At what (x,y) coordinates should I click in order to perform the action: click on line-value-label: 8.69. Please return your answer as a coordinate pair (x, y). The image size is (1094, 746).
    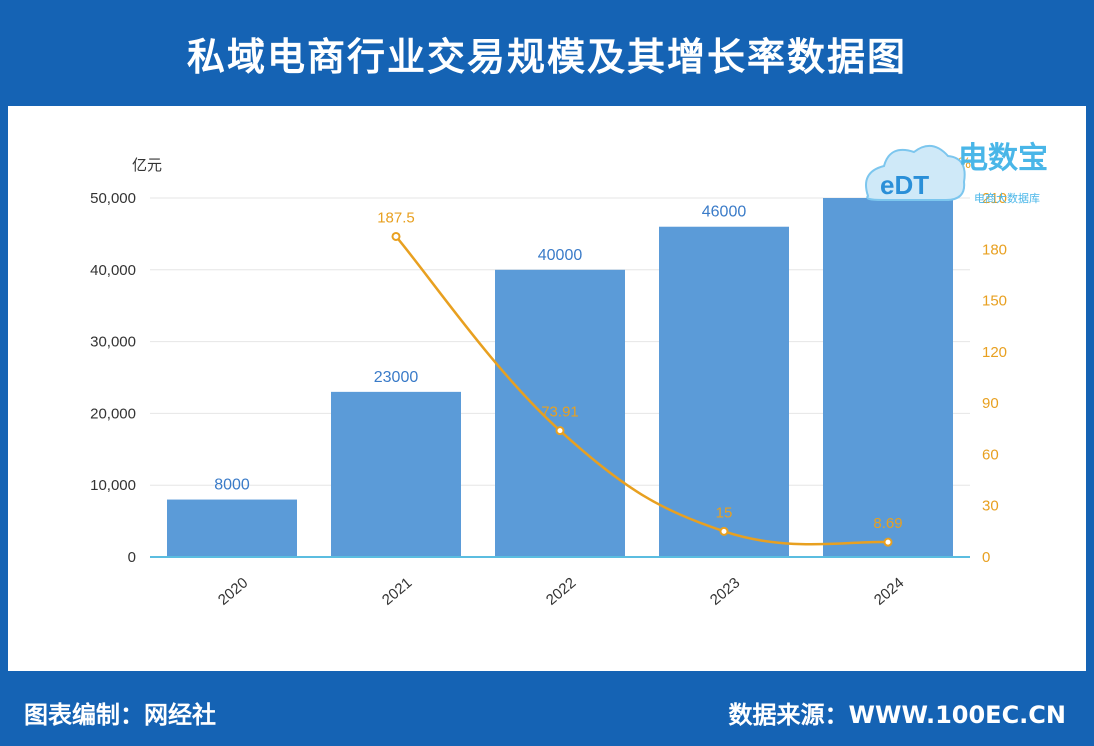
    Looking at the image, I should click on (887, 523).